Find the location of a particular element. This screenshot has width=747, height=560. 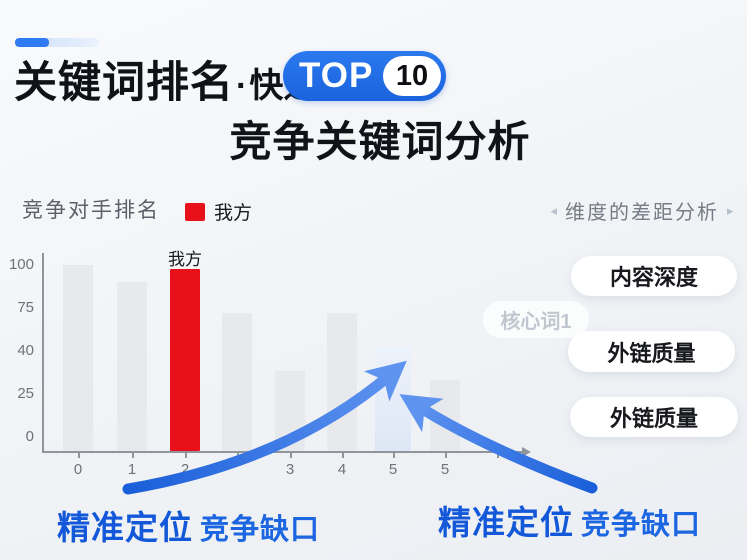

chart-legend: 我方 is located at coordinates (218, 211).